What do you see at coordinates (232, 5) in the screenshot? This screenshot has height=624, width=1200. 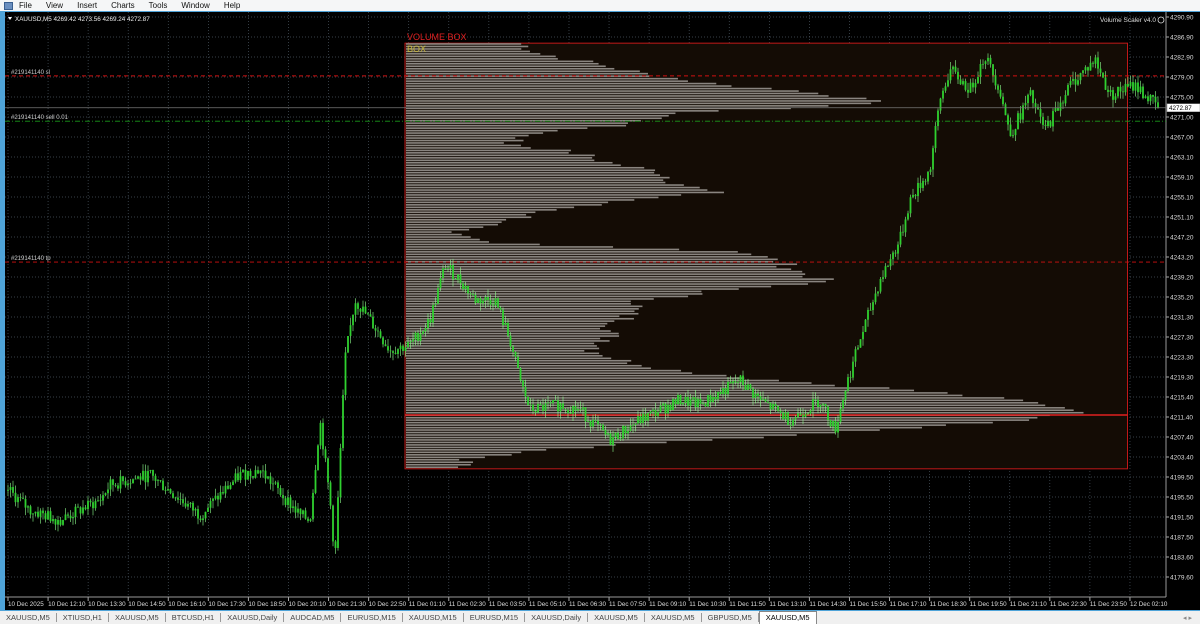 I see `menu-help: Help` at bounding box center [232, 5].